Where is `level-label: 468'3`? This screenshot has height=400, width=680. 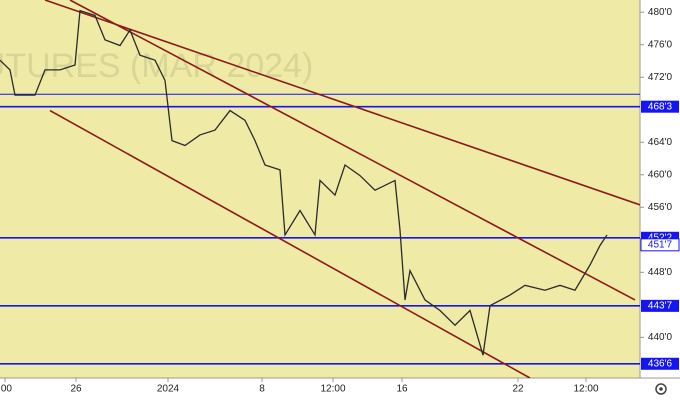
level-label: 468'3 is located at coordinates (660, 106).